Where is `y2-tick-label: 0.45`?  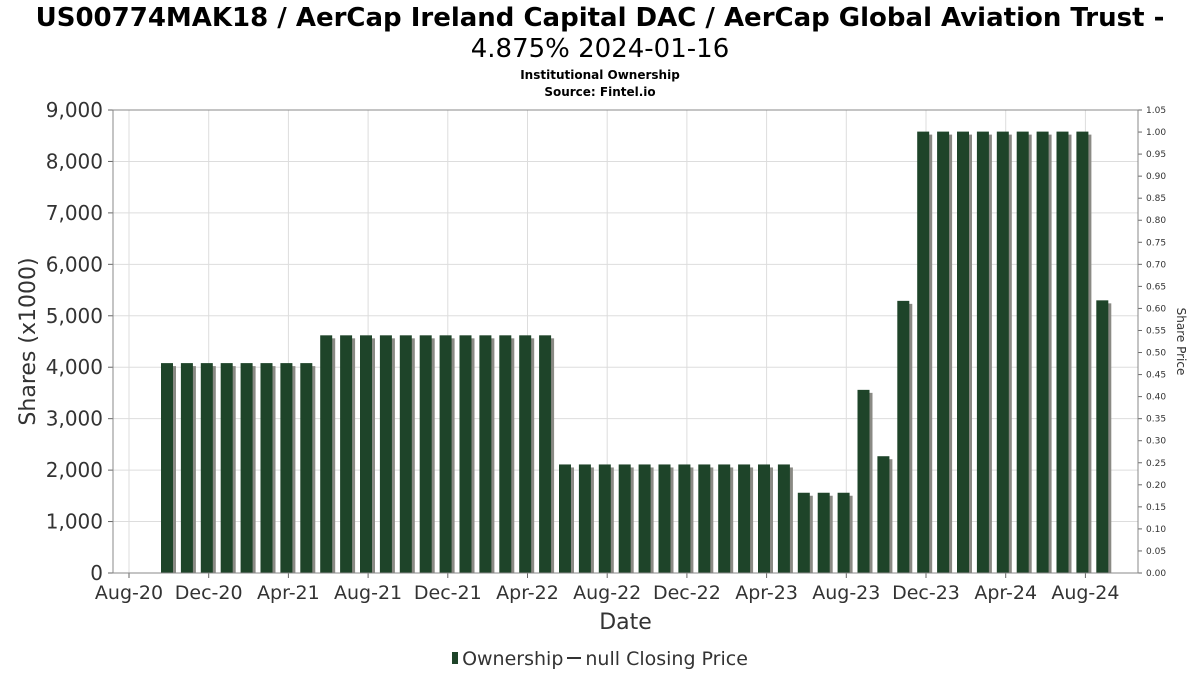 y2-tick-label: 0.45 is located at coordinates (1156, 376).